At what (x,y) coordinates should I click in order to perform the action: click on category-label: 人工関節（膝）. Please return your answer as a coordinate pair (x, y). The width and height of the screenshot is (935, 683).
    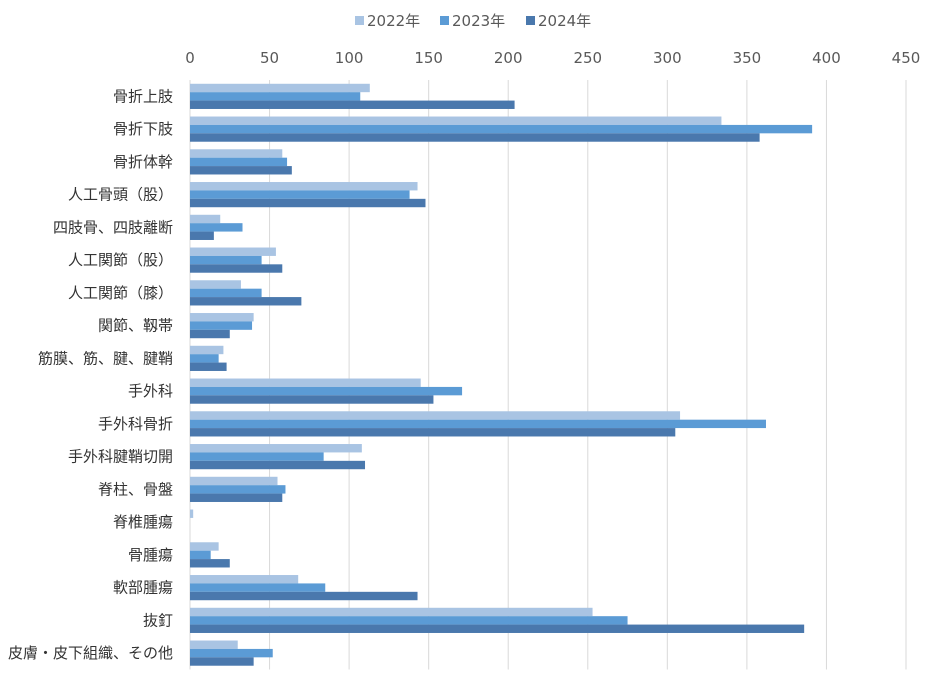
    Looking at the image, I should click on (120, 293).